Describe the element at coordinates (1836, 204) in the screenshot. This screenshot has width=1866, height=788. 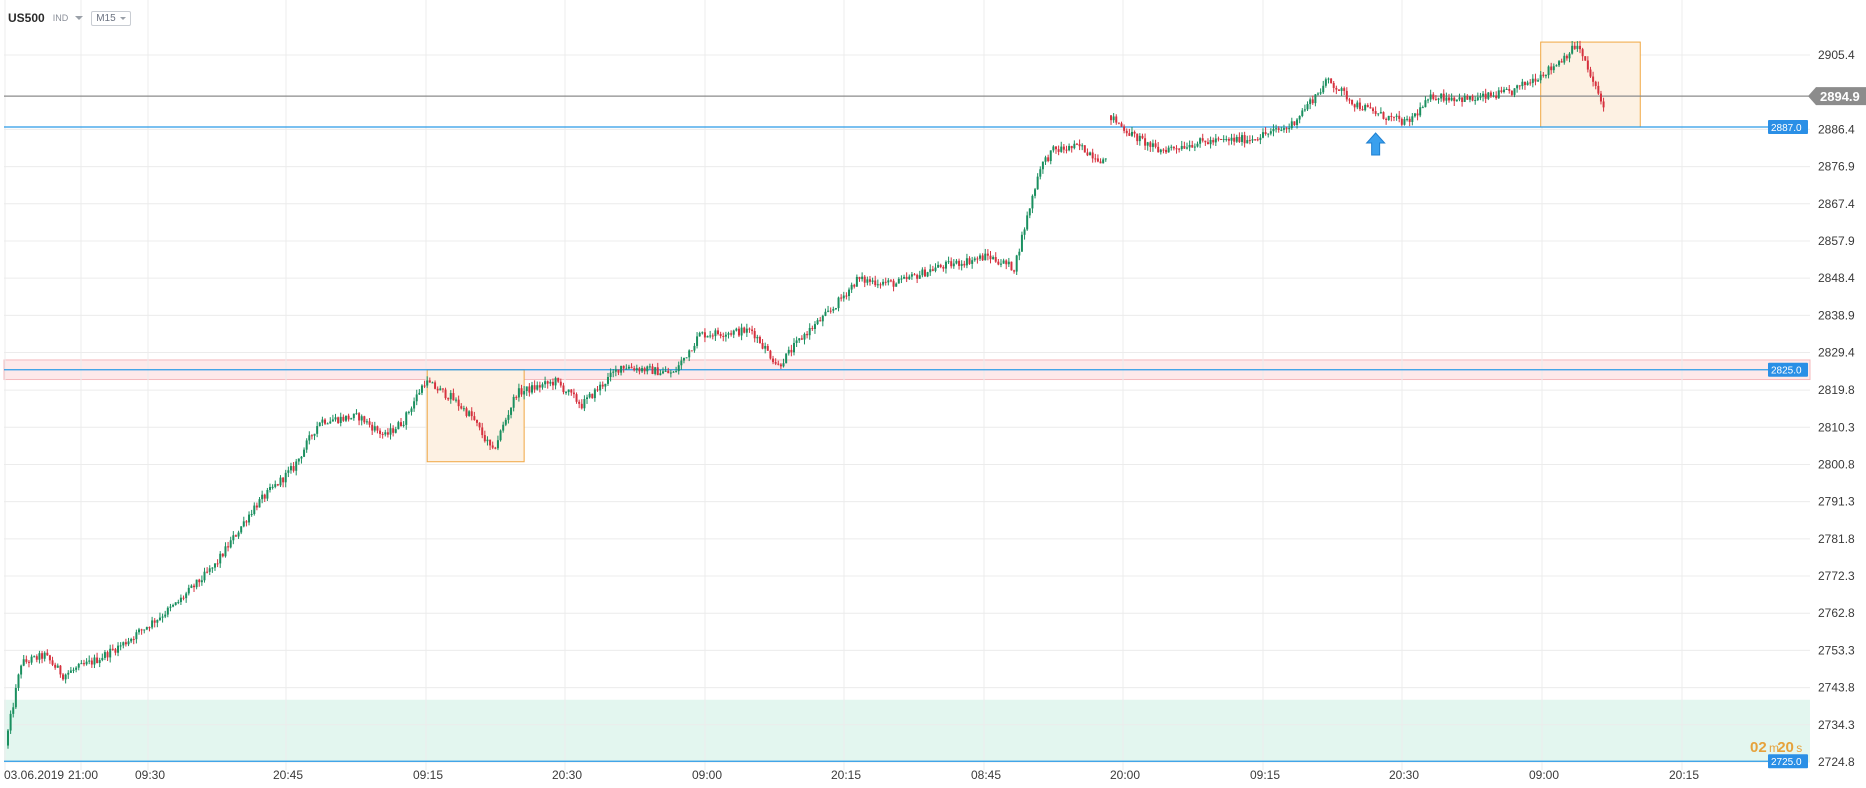
I see `y-tick-label: 2867.4` at that location.